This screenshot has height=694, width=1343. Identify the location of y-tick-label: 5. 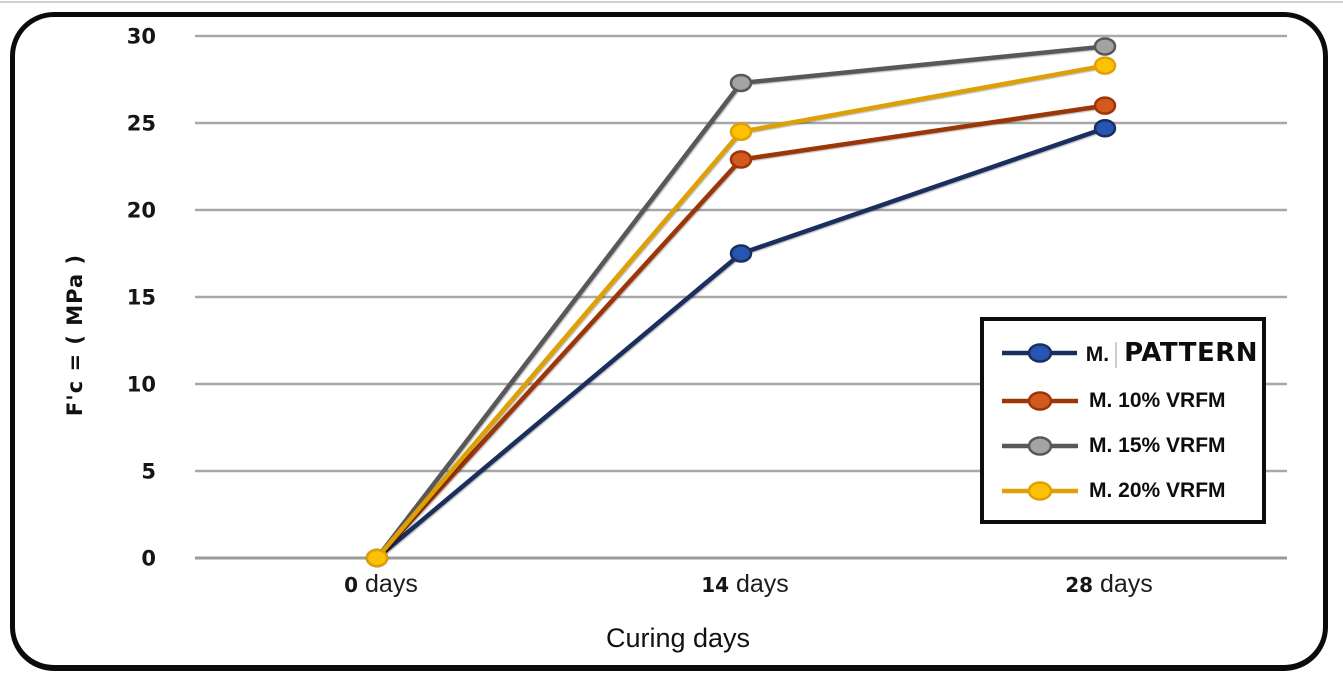
(148, 472).